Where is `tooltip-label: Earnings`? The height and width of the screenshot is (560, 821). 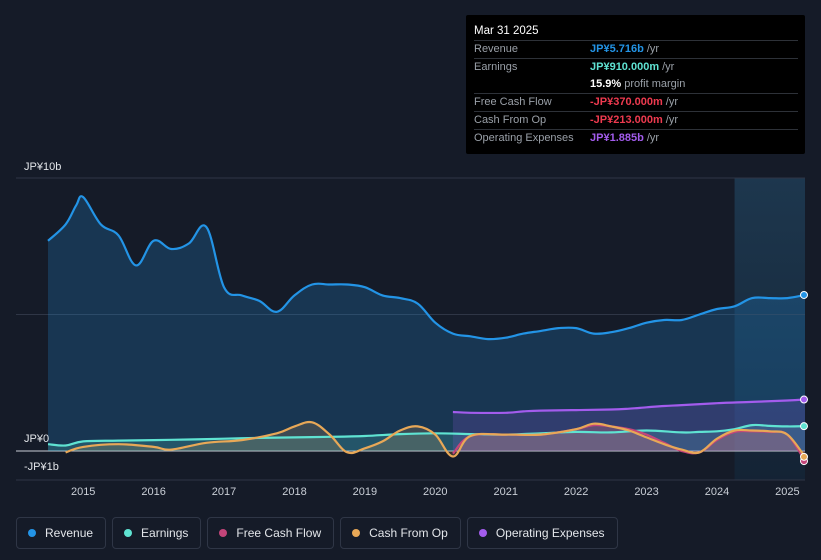 tooltip-label: Earnings is located at coordinates (496, 67).